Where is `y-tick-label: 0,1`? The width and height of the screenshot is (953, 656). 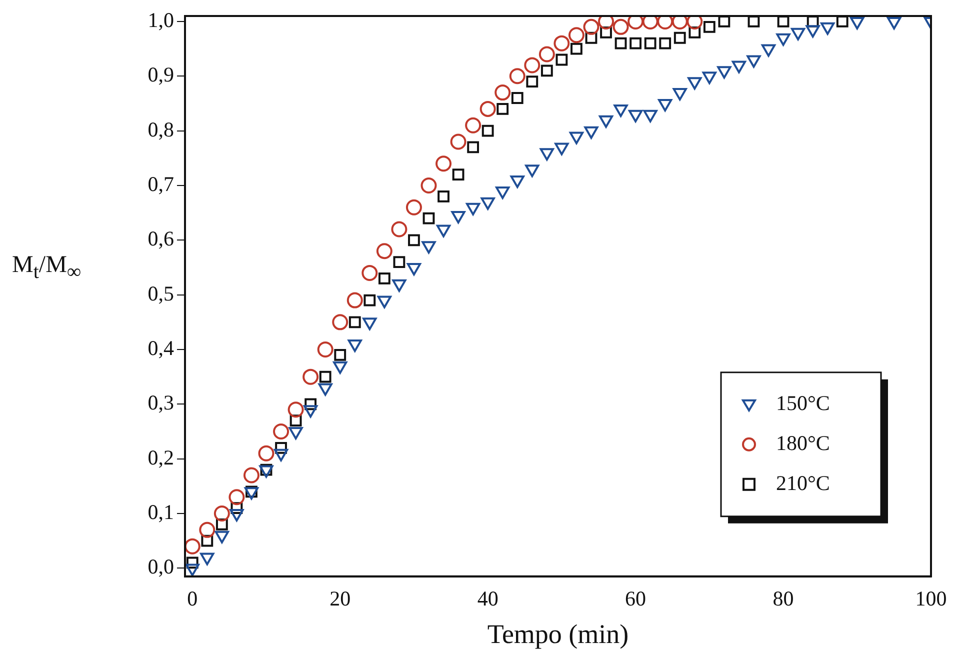
y-tick-label: 0,1 is located at coordinates (161, 512).